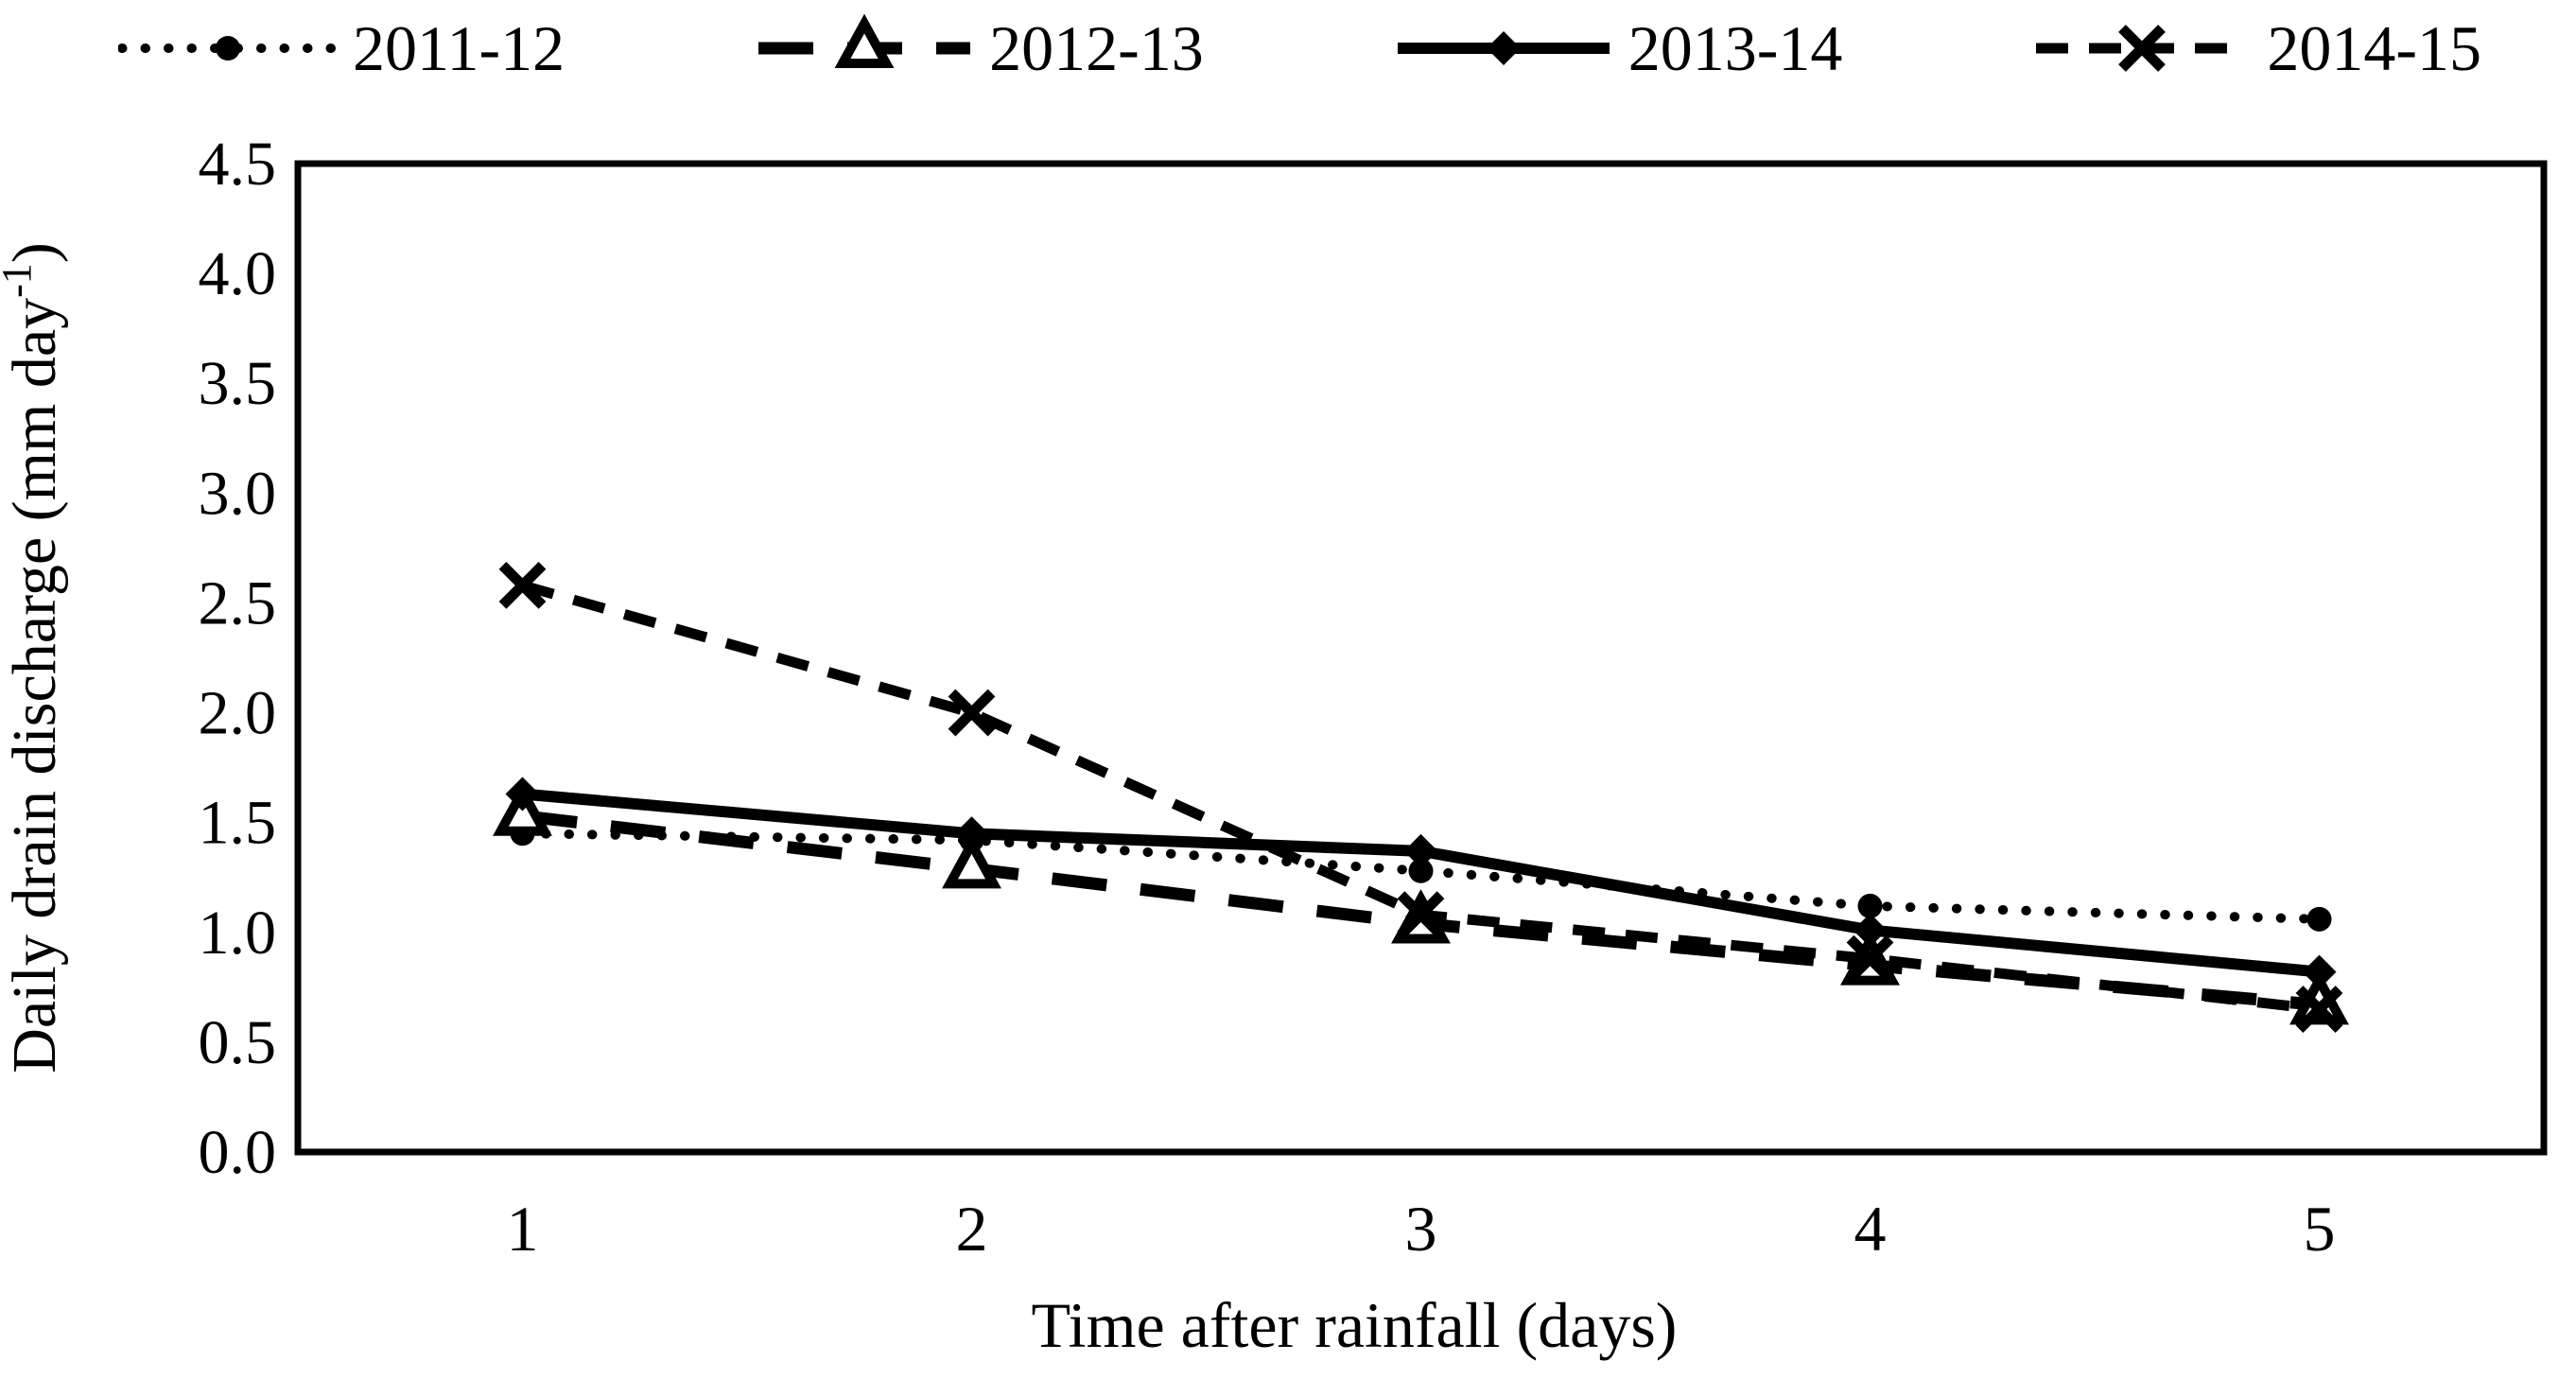  I want to click on dashed-x-line-icon, so click(2142, 48).